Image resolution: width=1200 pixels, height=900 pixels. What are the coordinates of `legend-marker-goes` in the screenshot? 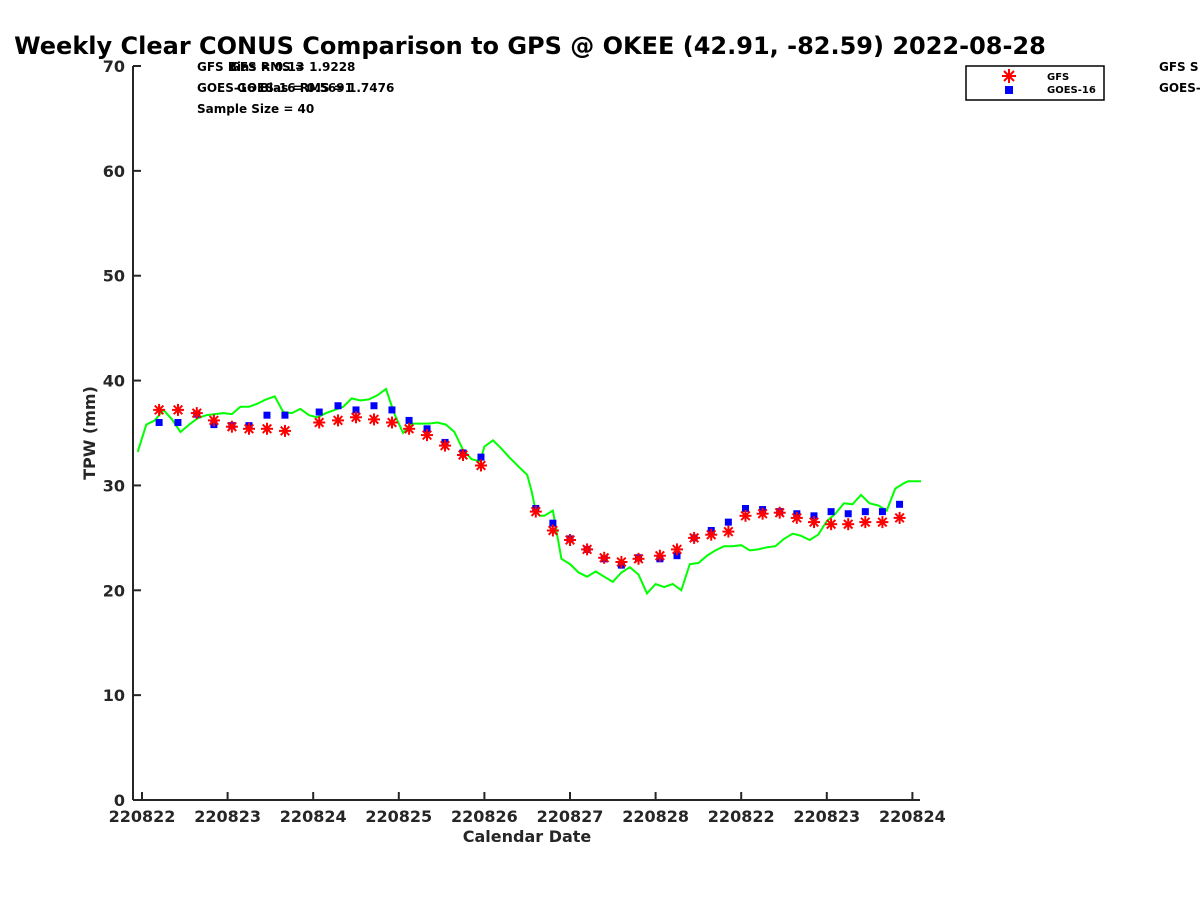 It's located at (1009, 90).